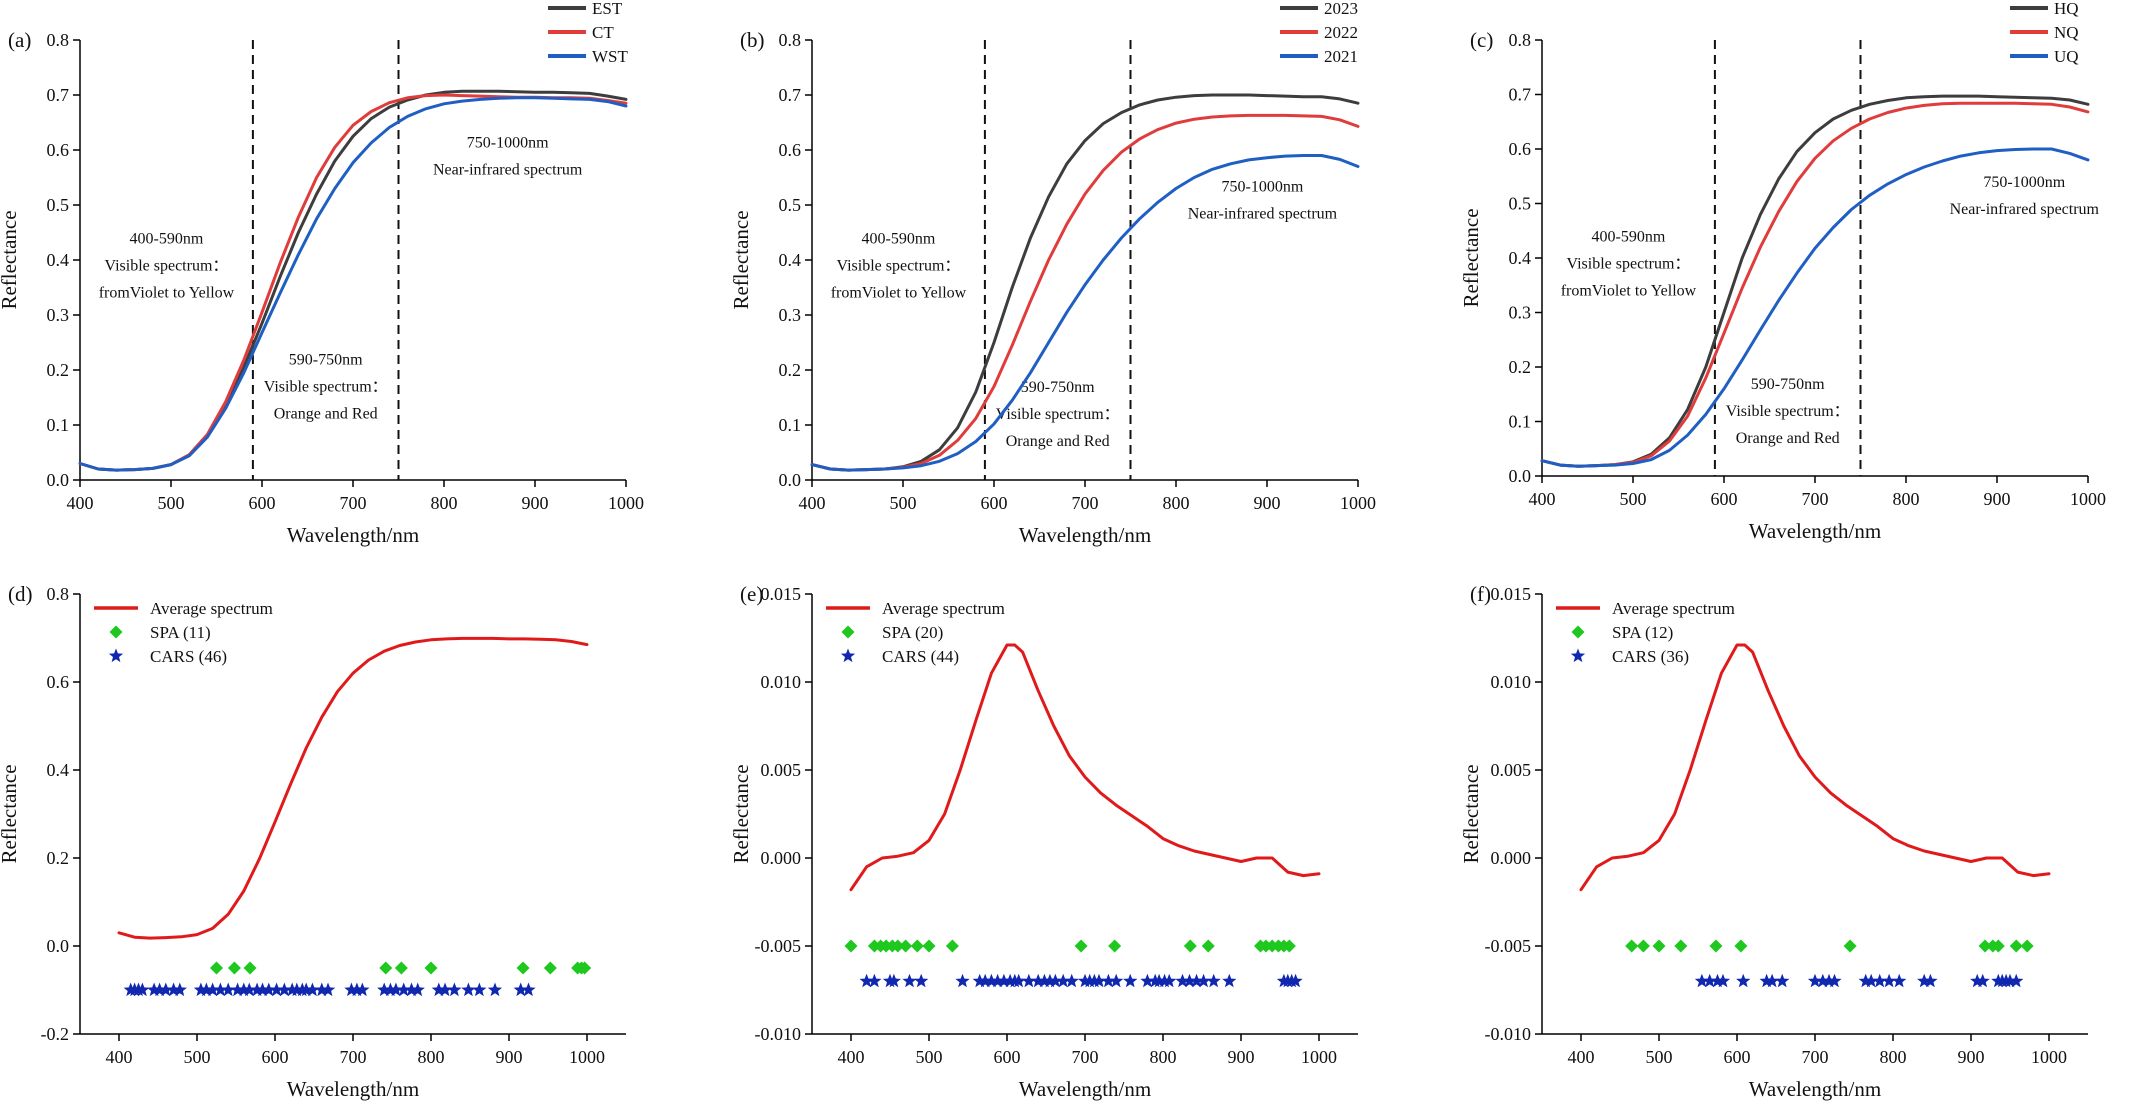 This screenshot has width=2129, height=1106. What do you see at coordinates (188, 656) in the screenshot?
I see `legend-label: CARS (46)` at bounding box center [188, 656].